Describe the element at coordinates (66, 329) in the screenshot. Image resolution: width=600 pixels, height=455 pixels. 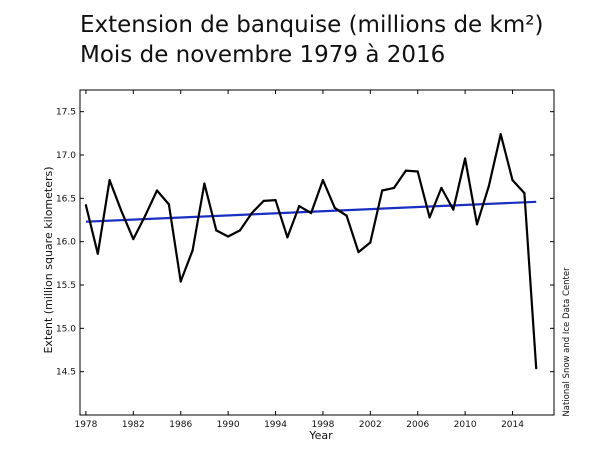
I see `y-tick-label: 15.0` at that location.